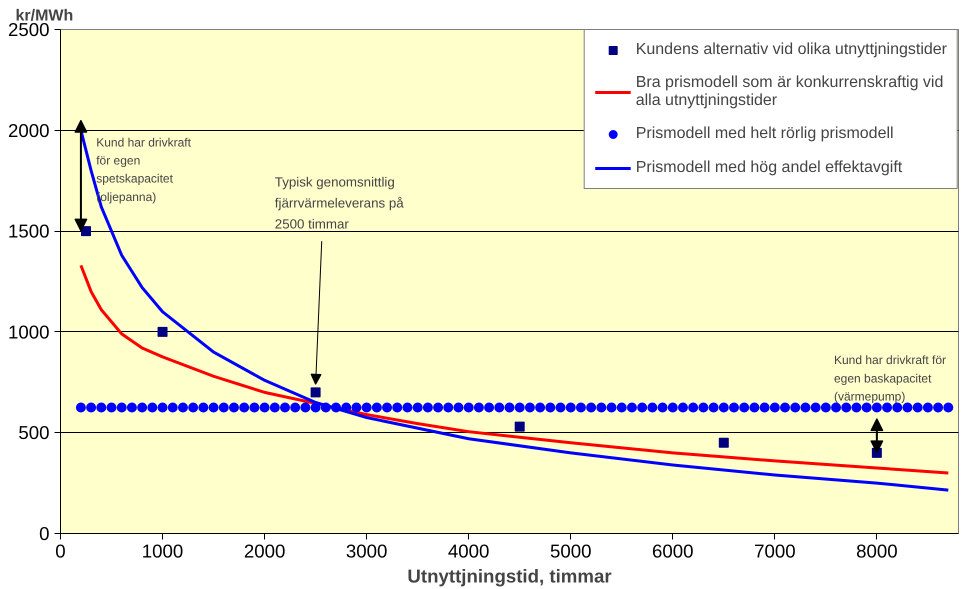  Describe the element at coordinates (339, 203) in the screenshot. I see `annotation: Typisk genomsnittlig fjärrvärmeleverans på 2500 timmar` at that location.